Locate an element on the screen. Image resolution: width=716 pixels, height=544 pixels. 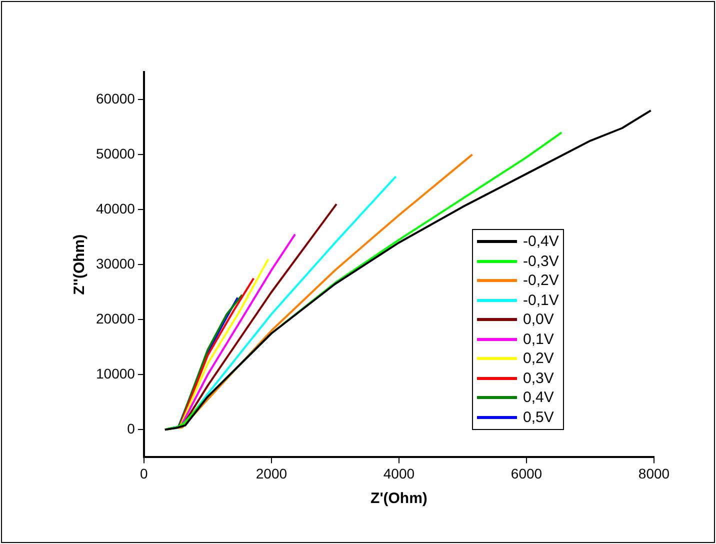
x-tick-label: 0 is located at coordinates (144, 473).